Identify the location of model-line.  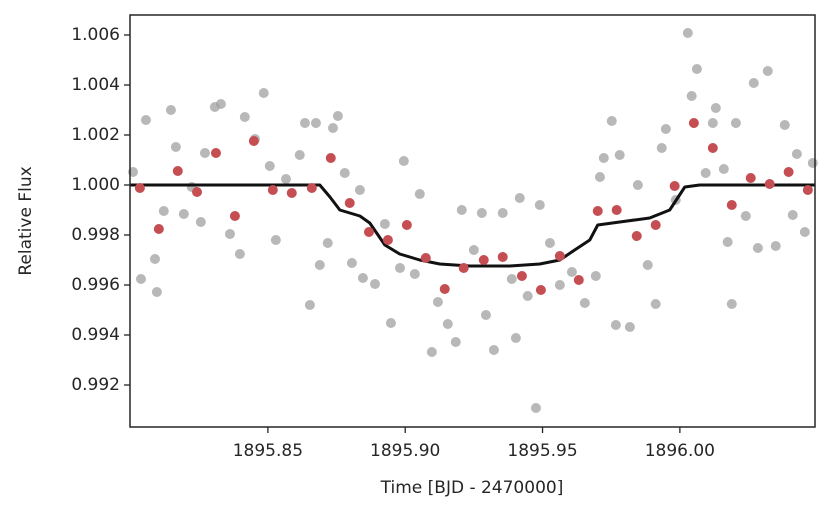
(472, 225).